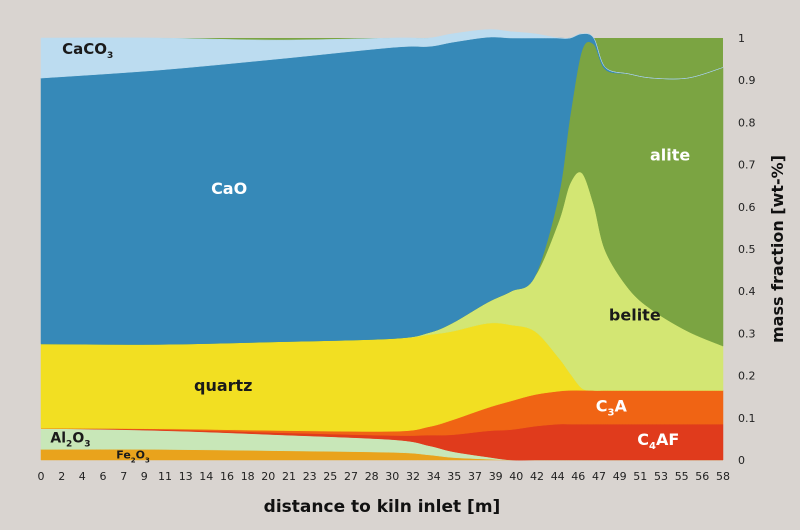 This screenshot has height=530, width=800. Describe the element at coordinates (248, 476) in the screenshot. I see `x-tick-label: 18` at that location.